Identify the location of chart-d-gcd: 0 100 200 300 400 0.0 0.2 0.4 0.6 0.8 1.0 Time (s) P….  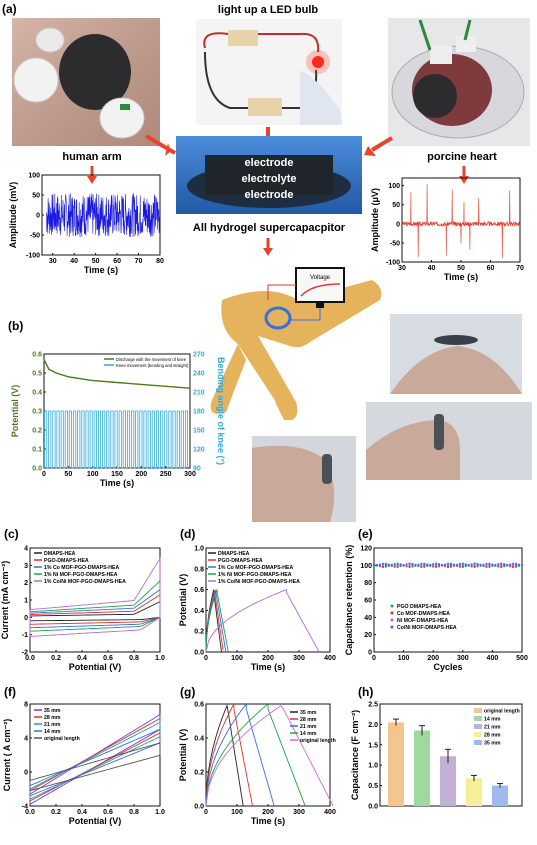
(257, 609).